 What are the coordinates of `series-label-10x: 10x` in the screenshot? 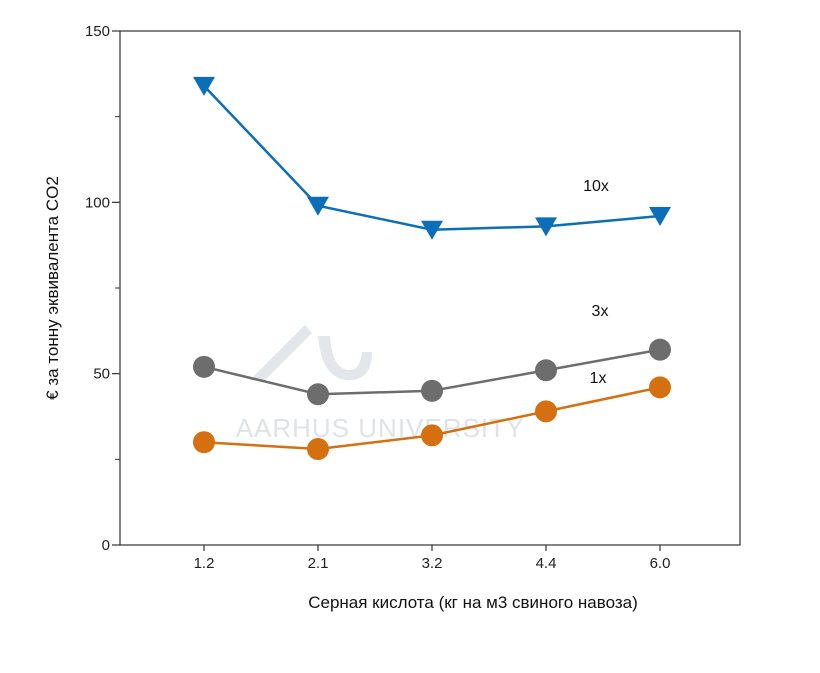 It's located at (596, 186).